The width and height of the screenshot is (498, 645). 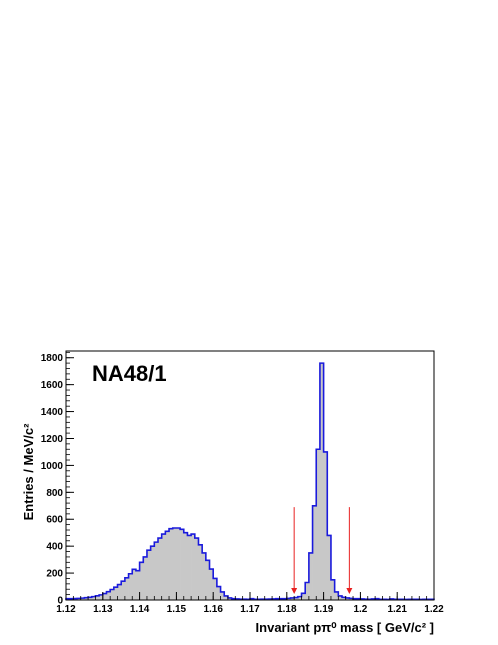 I want to click on y-tick-label: 1600, so click(x=52, y=385).